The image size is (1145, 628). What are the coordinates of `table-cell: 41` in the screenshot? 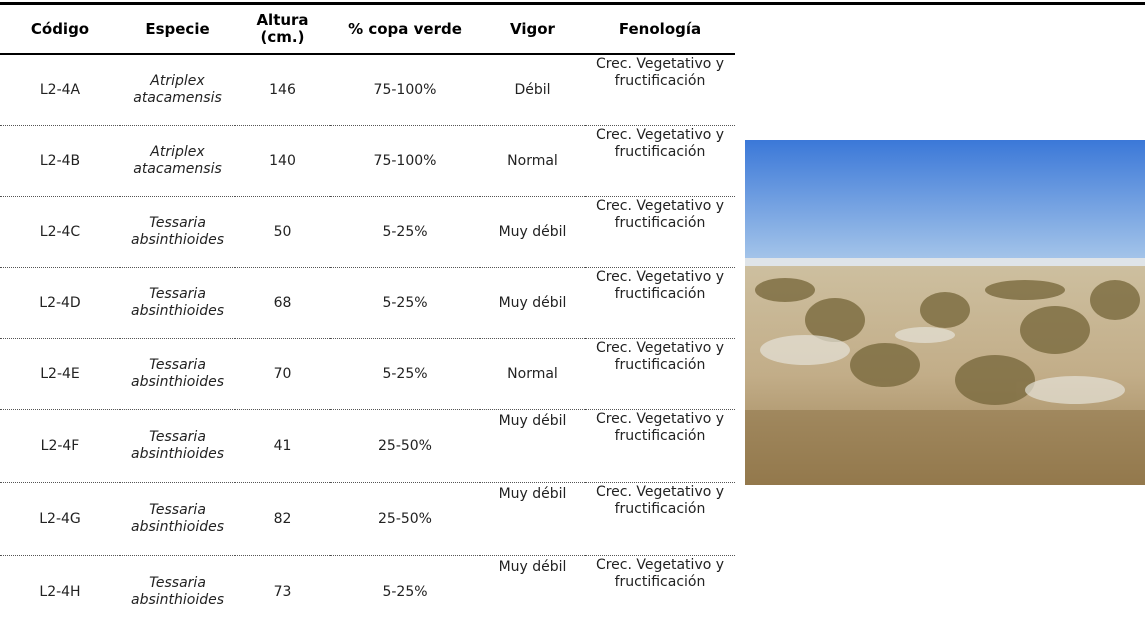 It's located at (282, 446).